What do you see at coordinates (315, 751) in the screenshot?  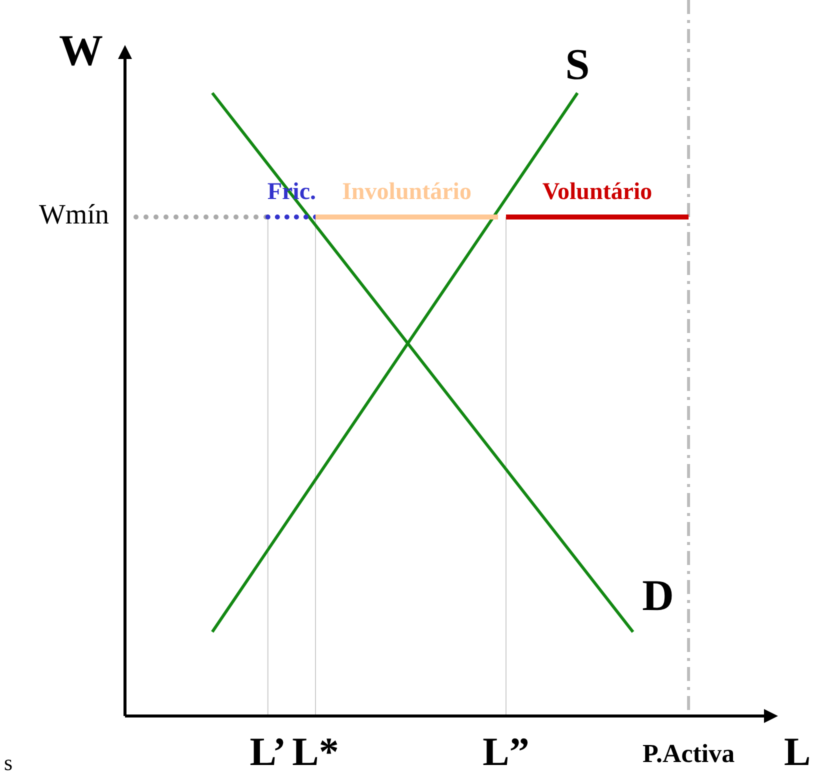 I see `x-tick-label: L*` at bounding box center [315, 751].